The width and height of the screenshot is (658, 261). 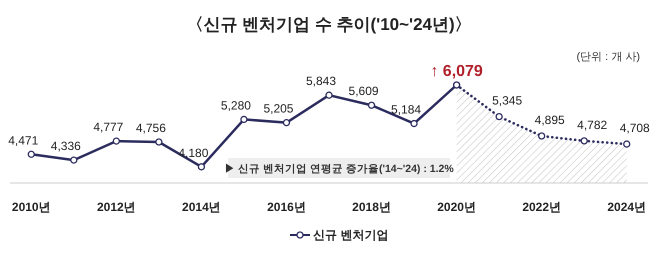 I want to click on data-label: 4,756, so click(x=151, y=128).